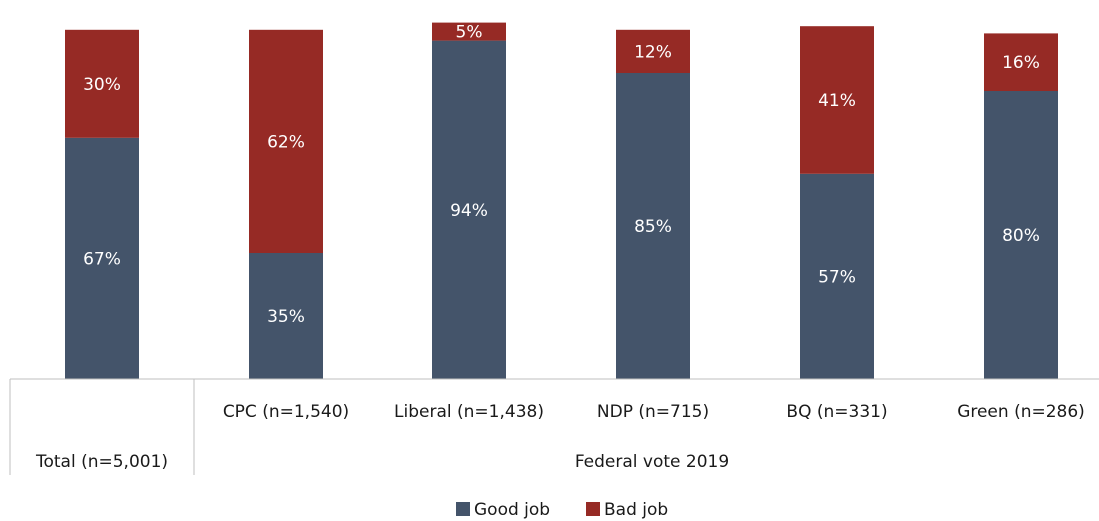  Describe the element at coordinates (286, 412) in the screenshot. I see `category-label-1: CPC (n=1,540)` at that location.